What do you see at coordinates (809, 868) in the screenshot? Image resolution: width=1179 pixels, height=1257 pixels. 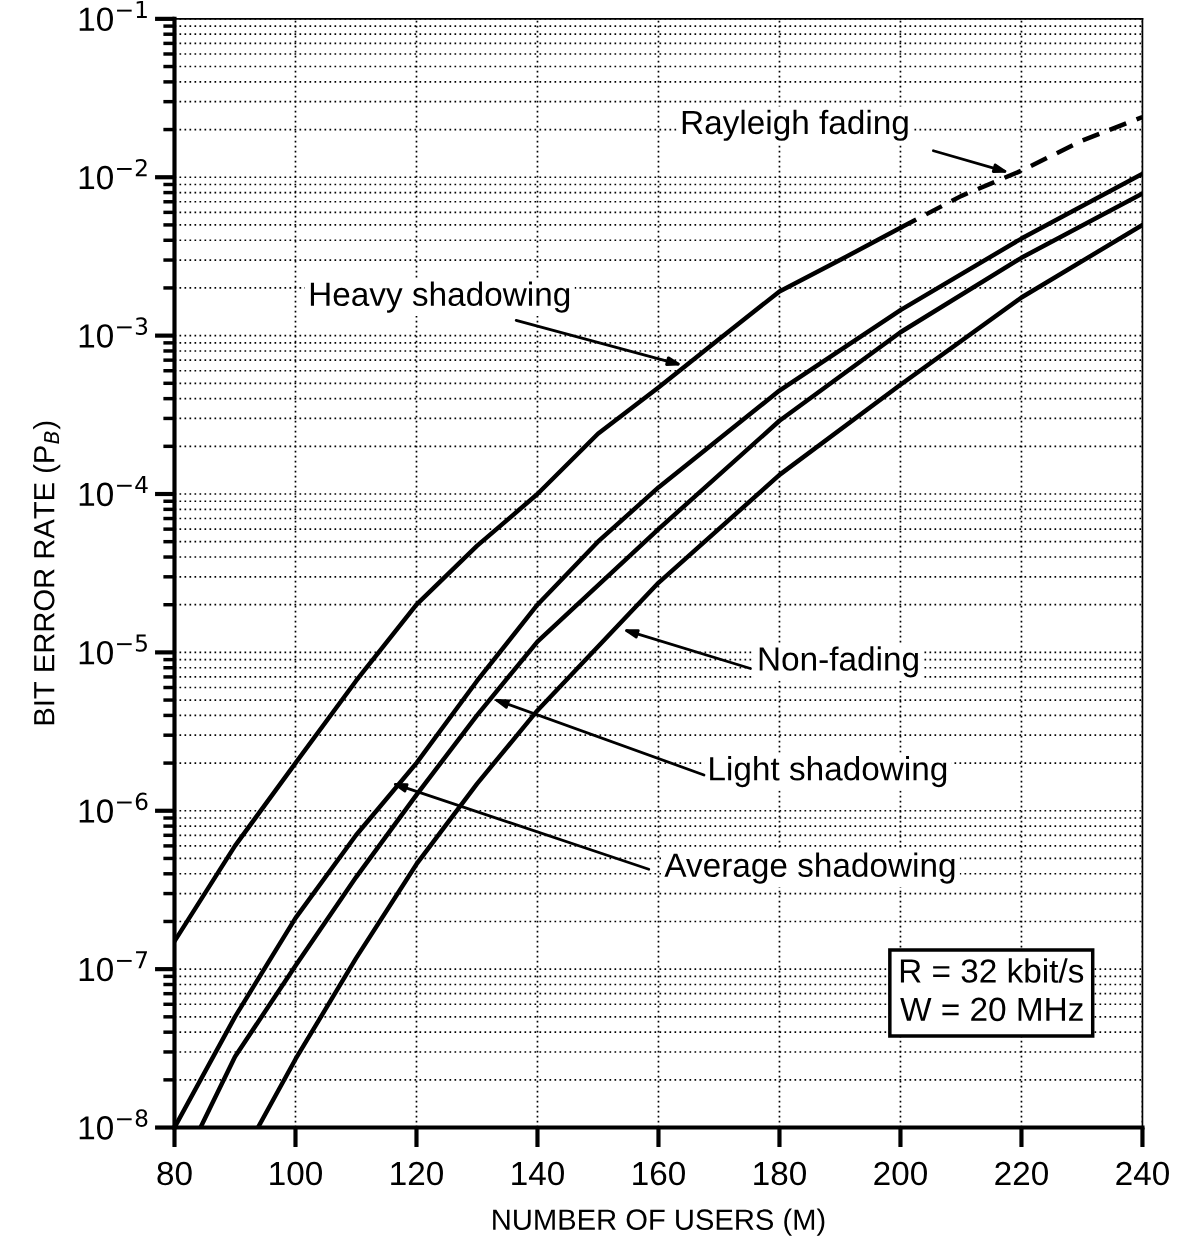 I see `annotation: Average shadowing` at bounding box center [809, 868].